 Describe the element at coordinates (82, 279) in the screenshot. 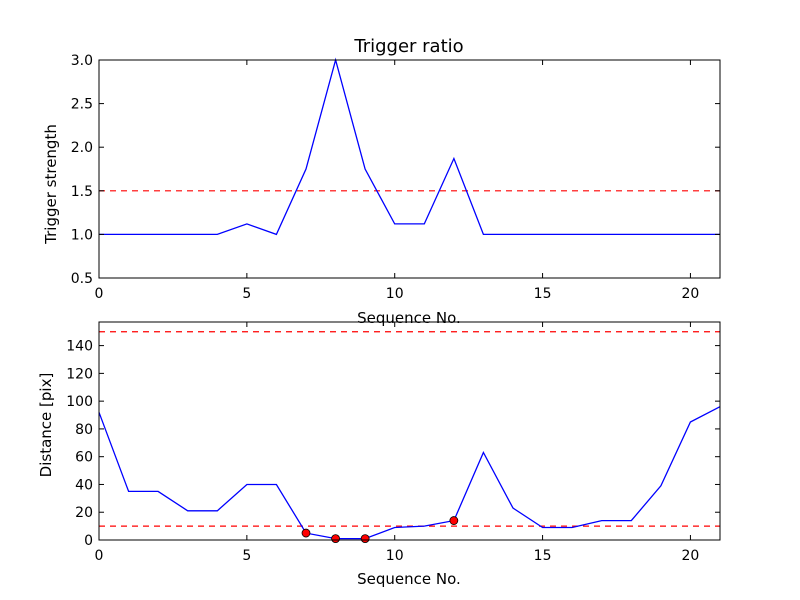

I see `y-tick-label: 0.5` at that location.